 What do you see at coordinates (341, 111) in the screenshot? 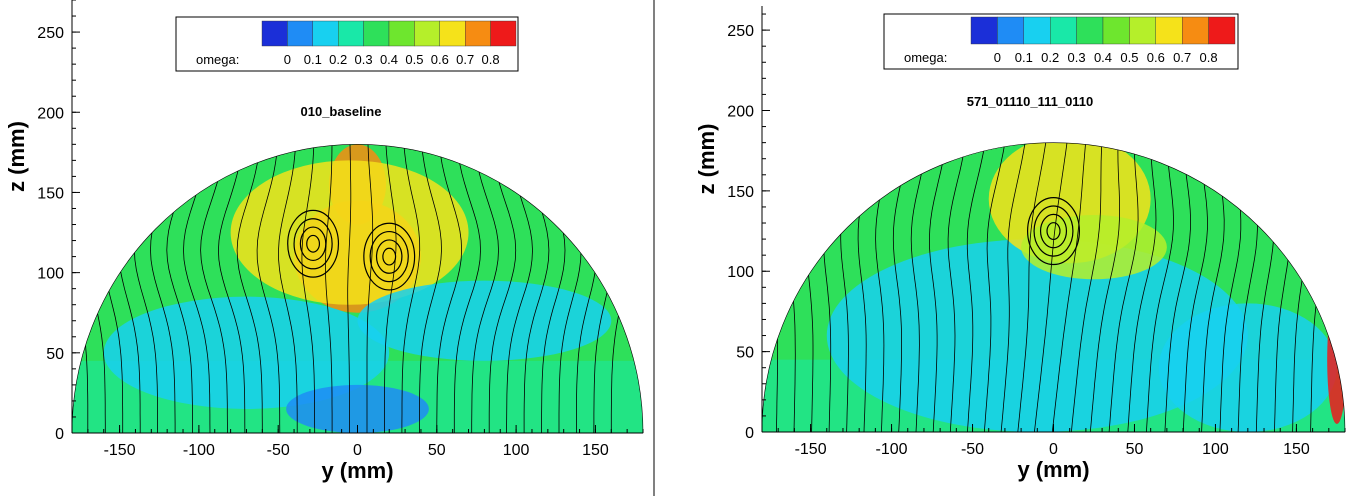
I see `plot-title: 010_baseline` at bounding box center [341, 111].